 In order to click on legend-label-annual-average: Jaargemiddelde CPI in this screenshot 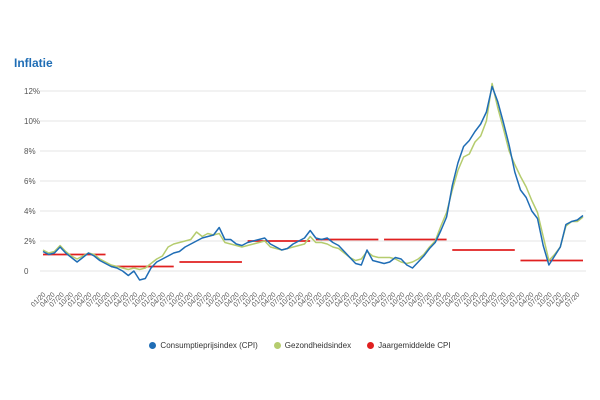, I will do `click(414, 345)`.